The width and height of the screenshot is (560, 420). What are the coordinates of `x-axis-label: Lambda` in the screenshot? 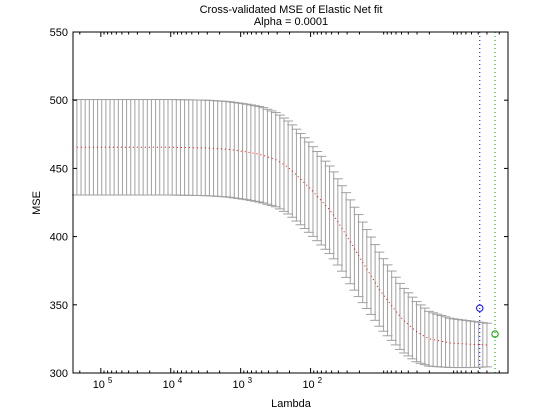 It's located at (291, 404).